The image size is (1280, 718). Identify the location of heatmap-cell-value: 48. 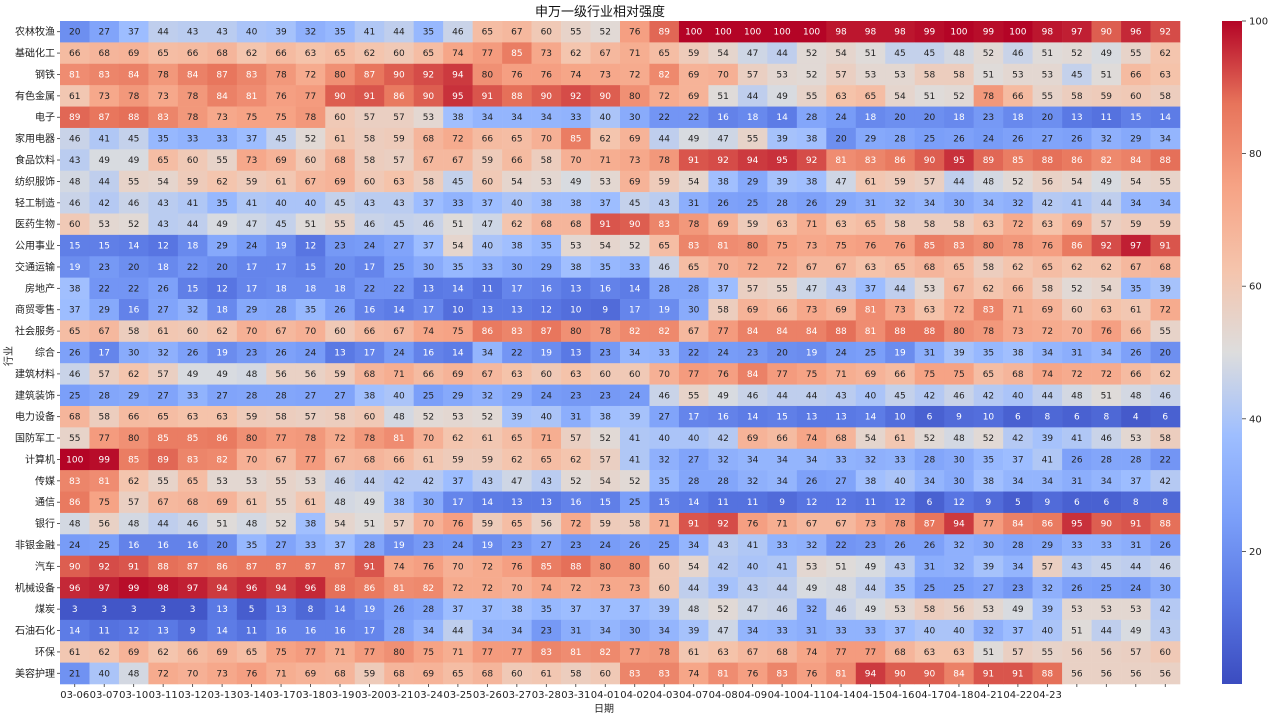
(252, 525).